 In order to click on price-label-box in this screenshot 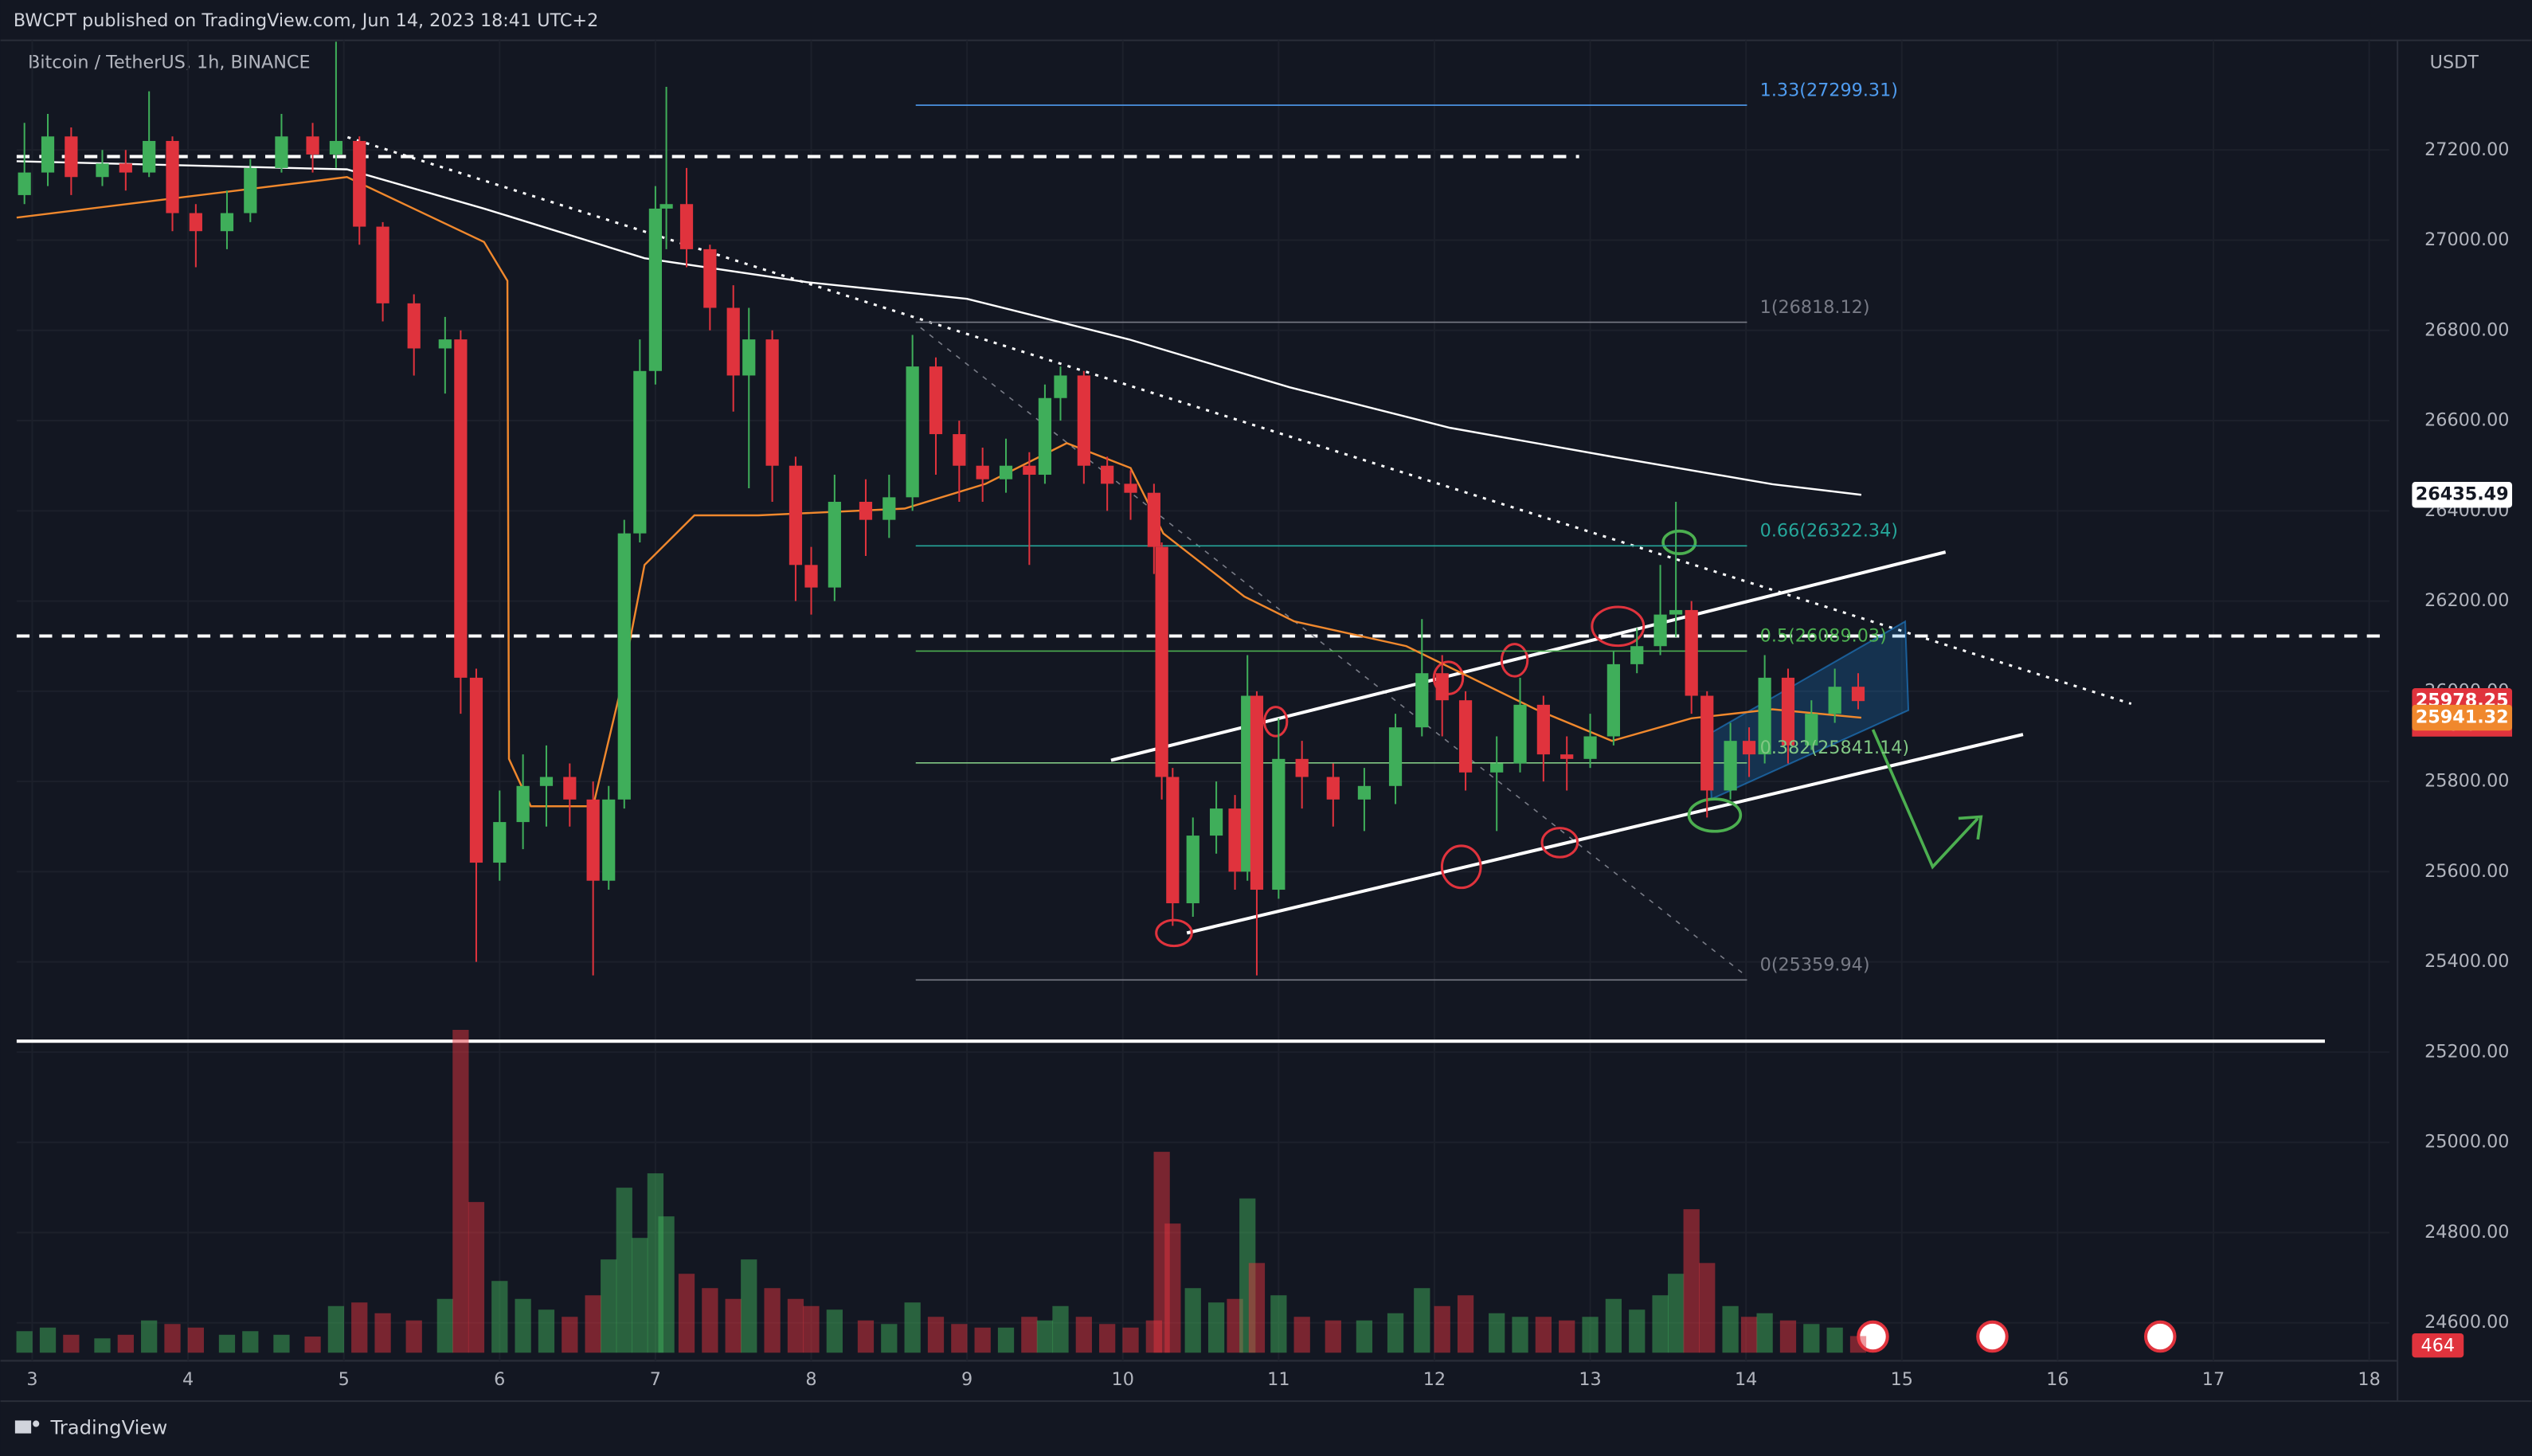, I will do `click(2462, 495)`.